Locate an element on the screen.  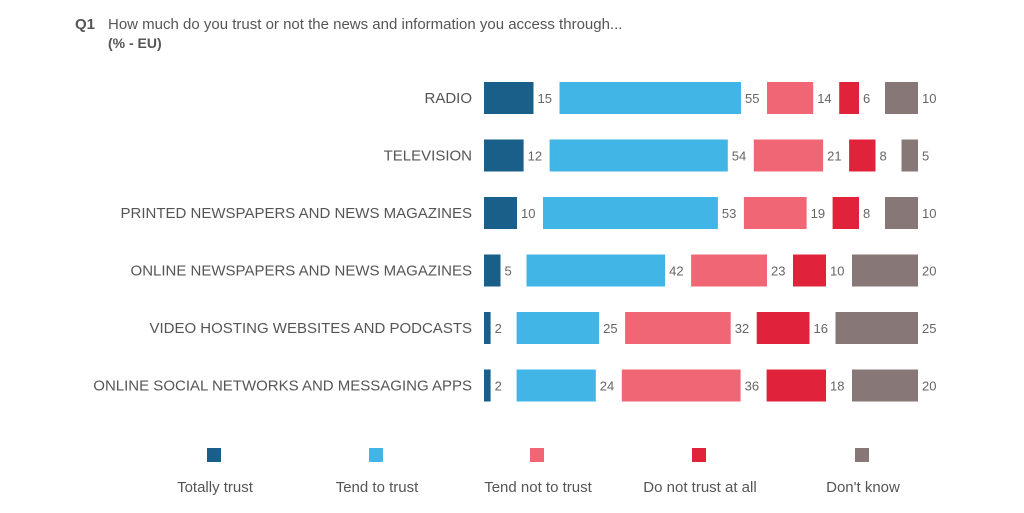
value-label-totally-trust-online-newspapers-and-news-magazines: 5 is located at coordinates (508, 271).